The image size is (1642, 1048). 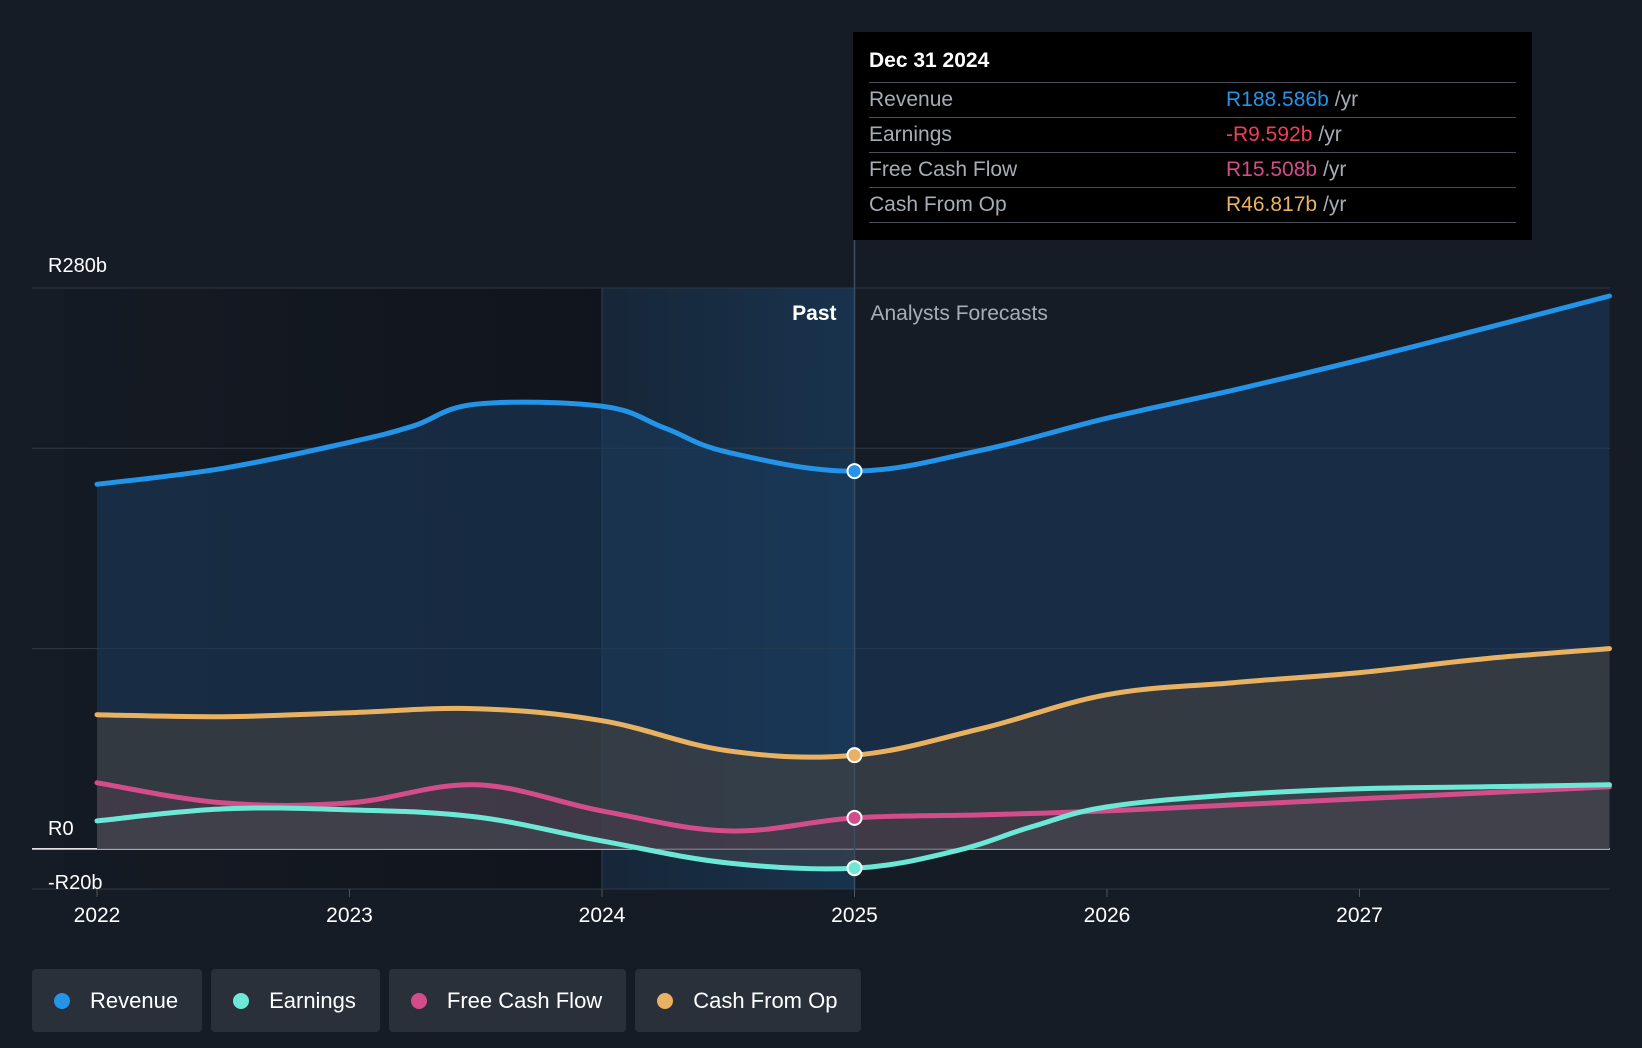 I want to click on marker-cash-from-op, so click(x=854, y=755).